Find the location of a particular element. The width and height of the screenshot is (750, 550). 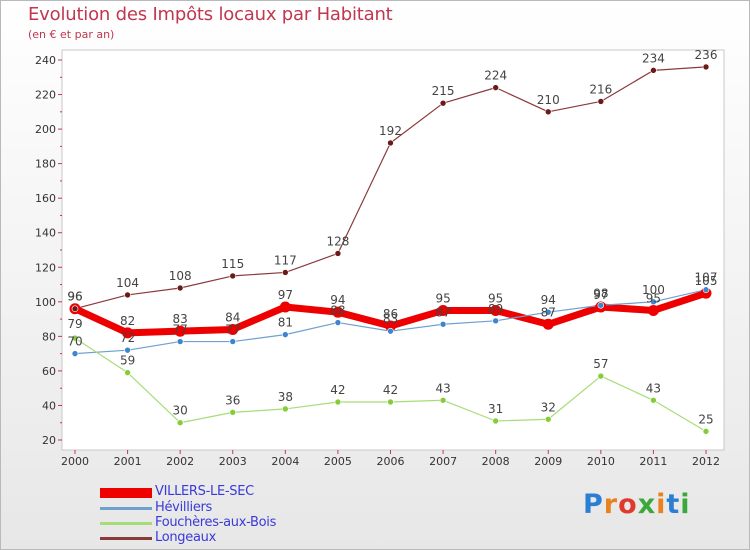

y-tick-label: 40 is located at coordinates (49, 405).